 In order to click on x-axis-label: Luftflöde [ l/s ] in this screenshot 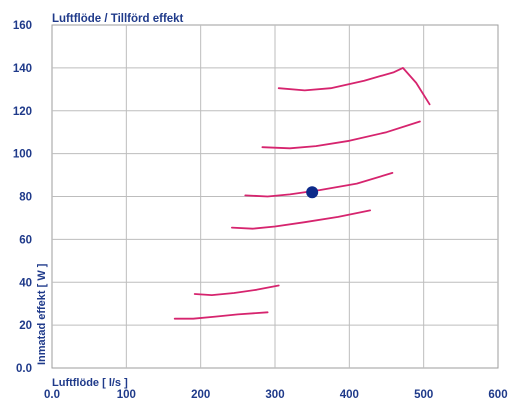, I will do `click(90, 383)`.